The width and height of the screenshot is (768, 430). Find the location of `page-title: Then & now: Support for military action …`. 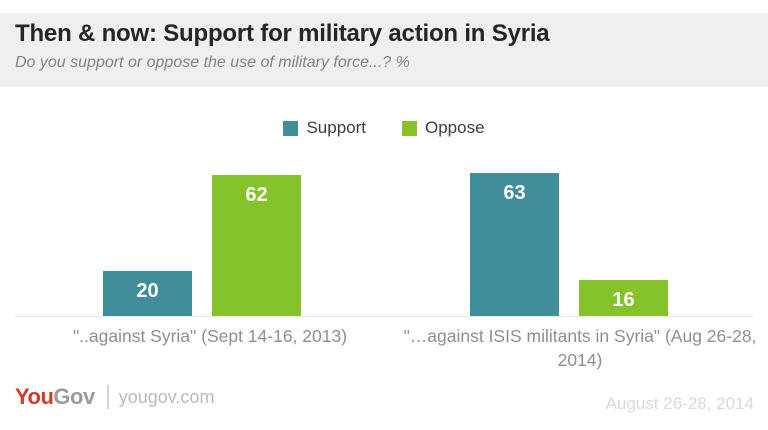

page-title: Then & now: Support for military action … is located at coordinates (282, 33).